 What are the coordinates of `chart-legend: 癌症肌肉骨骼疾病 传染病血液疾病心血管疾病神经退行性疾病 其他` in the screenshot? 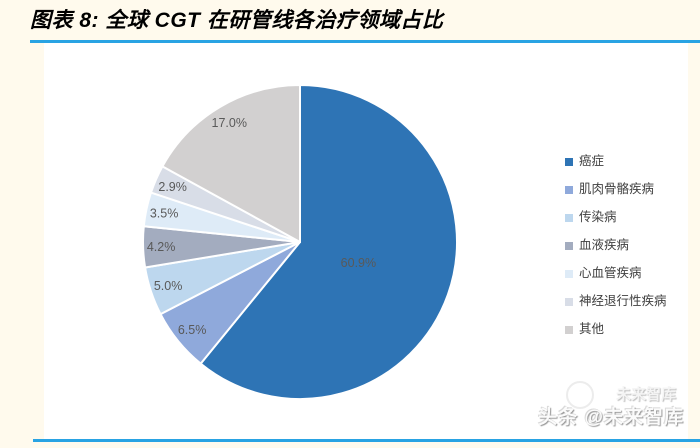 It's located at (616, 249).